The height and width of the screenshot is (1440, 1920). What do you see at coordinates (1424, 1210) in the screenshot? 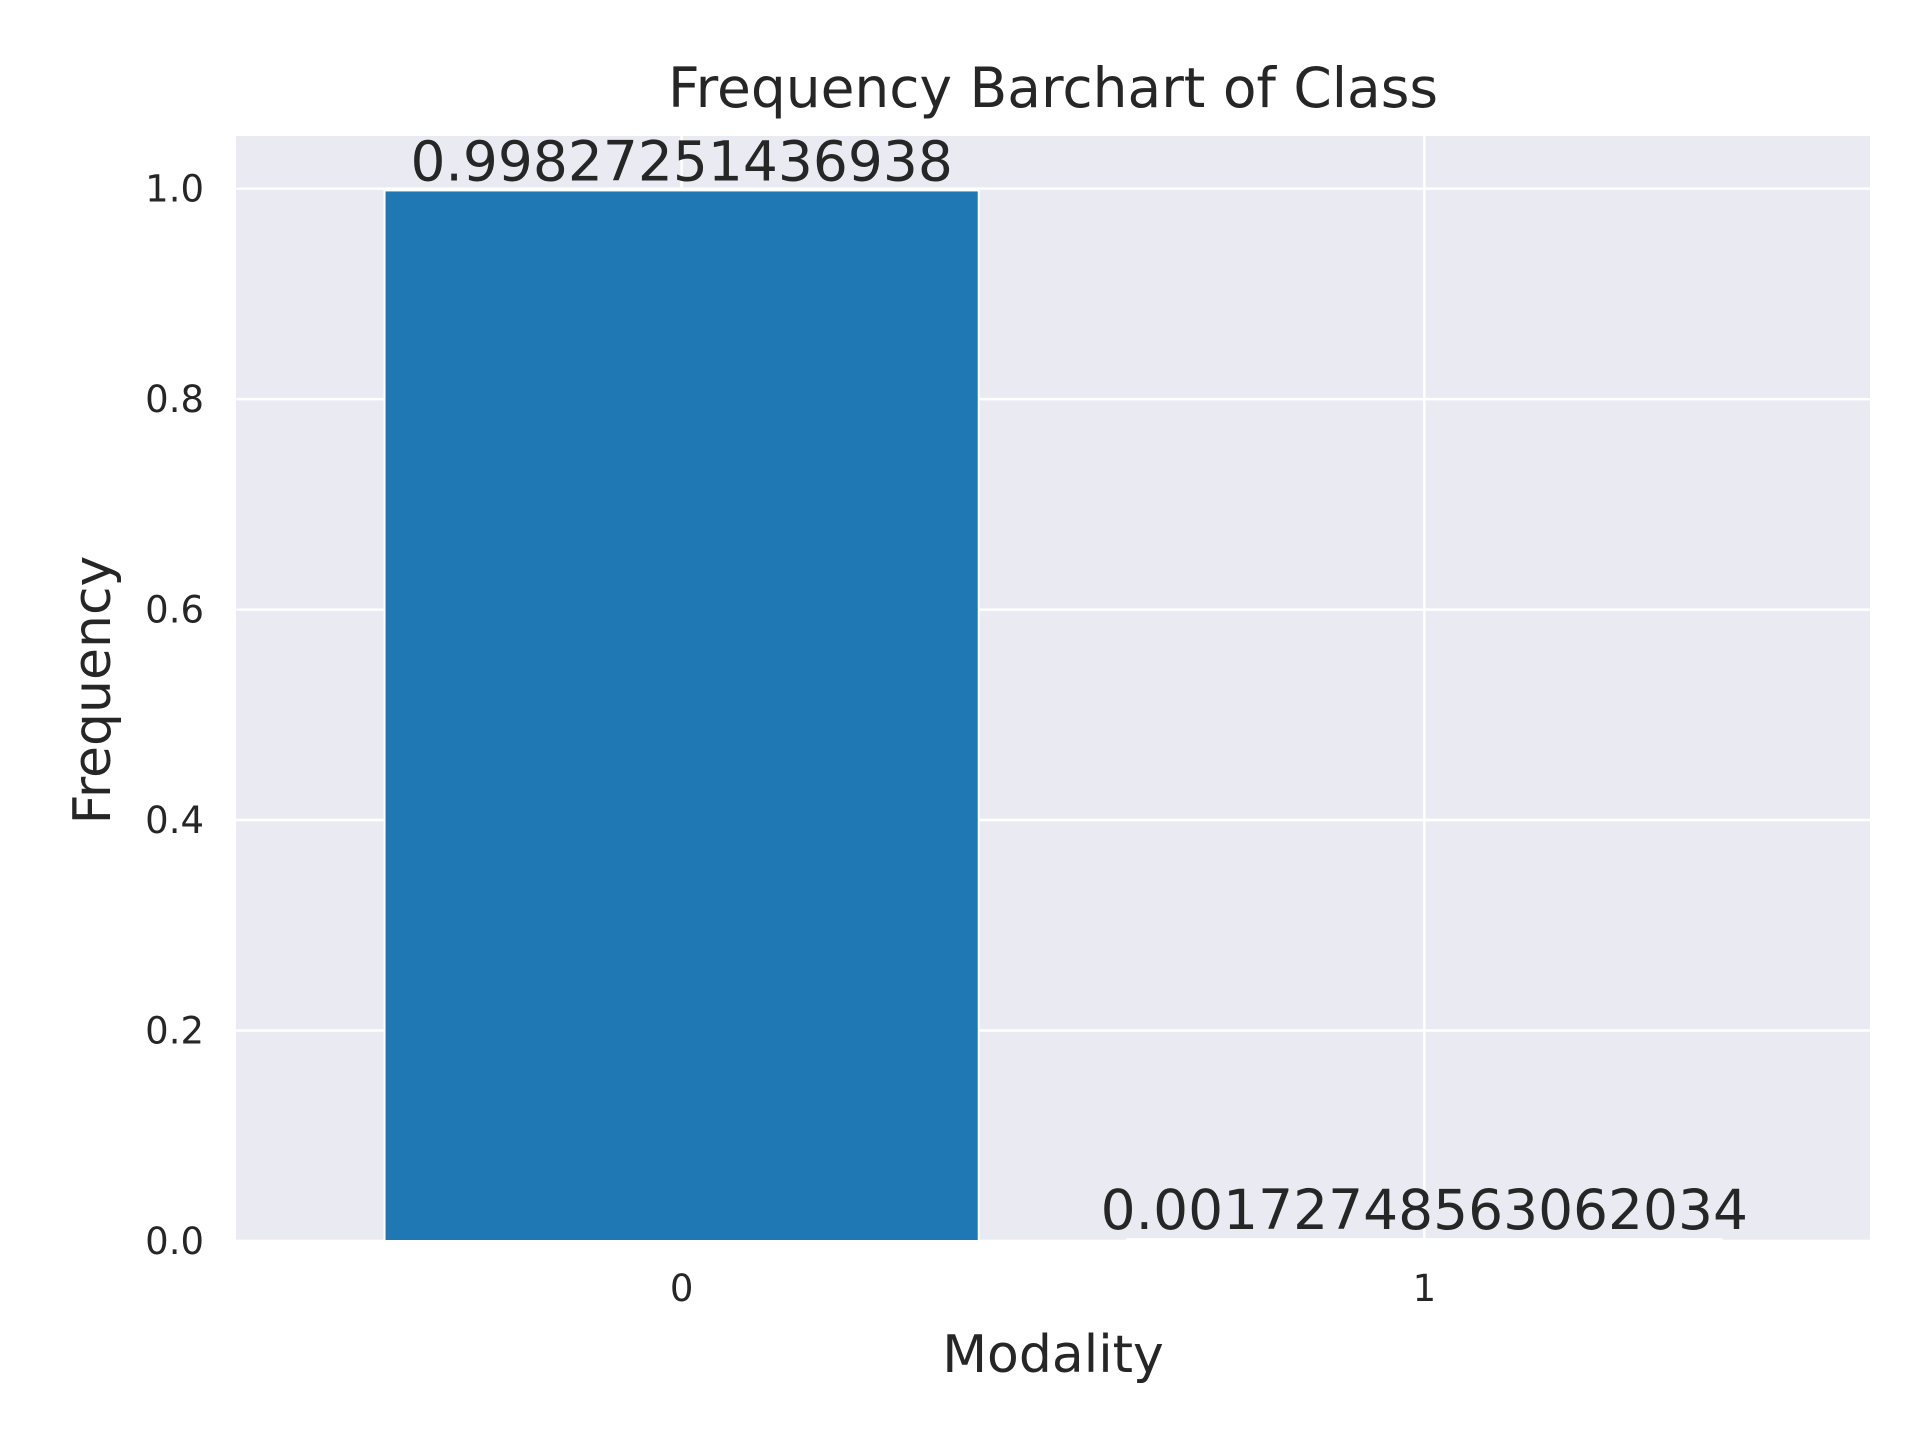
I see `data-label-1: 0.0017274856306203​4` at bounding box center [1424, 1210].